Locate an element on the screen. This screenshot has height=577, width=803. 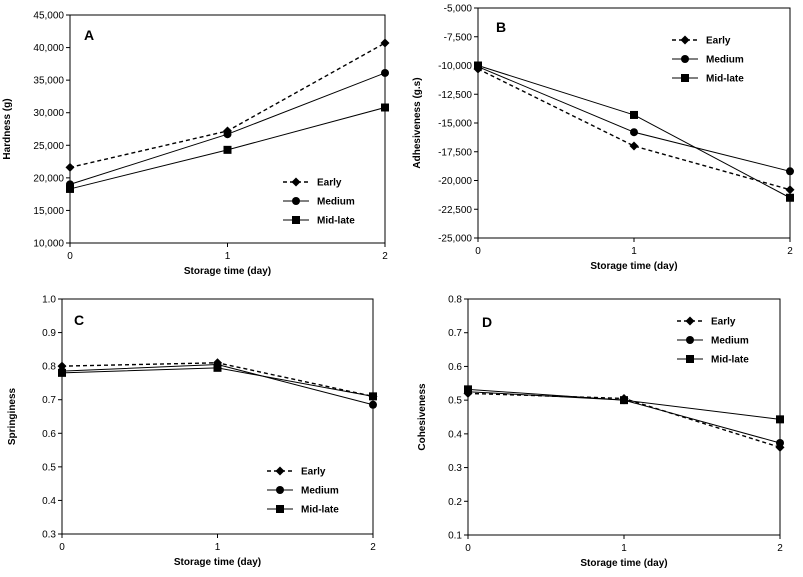
y-tick-label: -5,000 is located at coordinates (458, 9).